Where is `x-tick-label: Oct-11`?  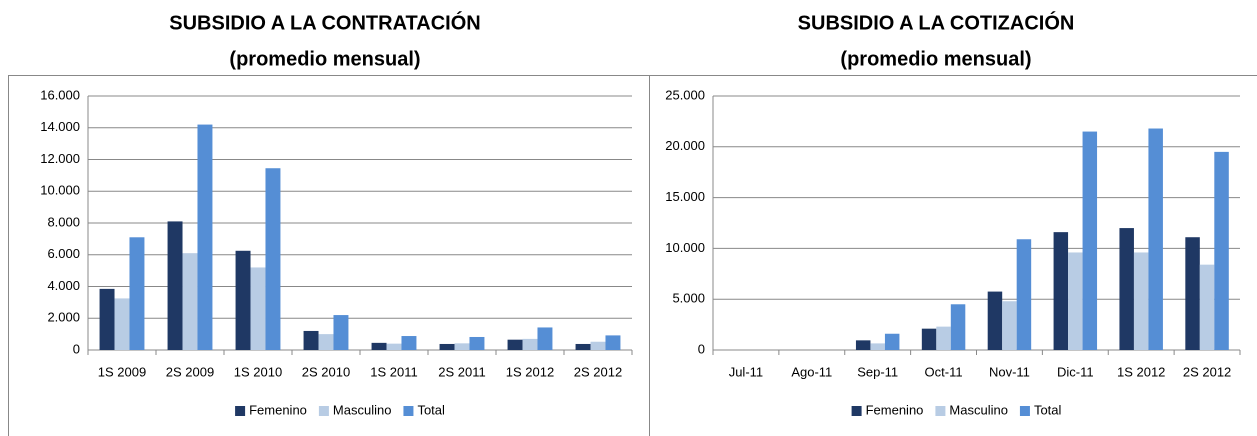
x-tick-label: Oct-11 is located at coordinates (944, 371).